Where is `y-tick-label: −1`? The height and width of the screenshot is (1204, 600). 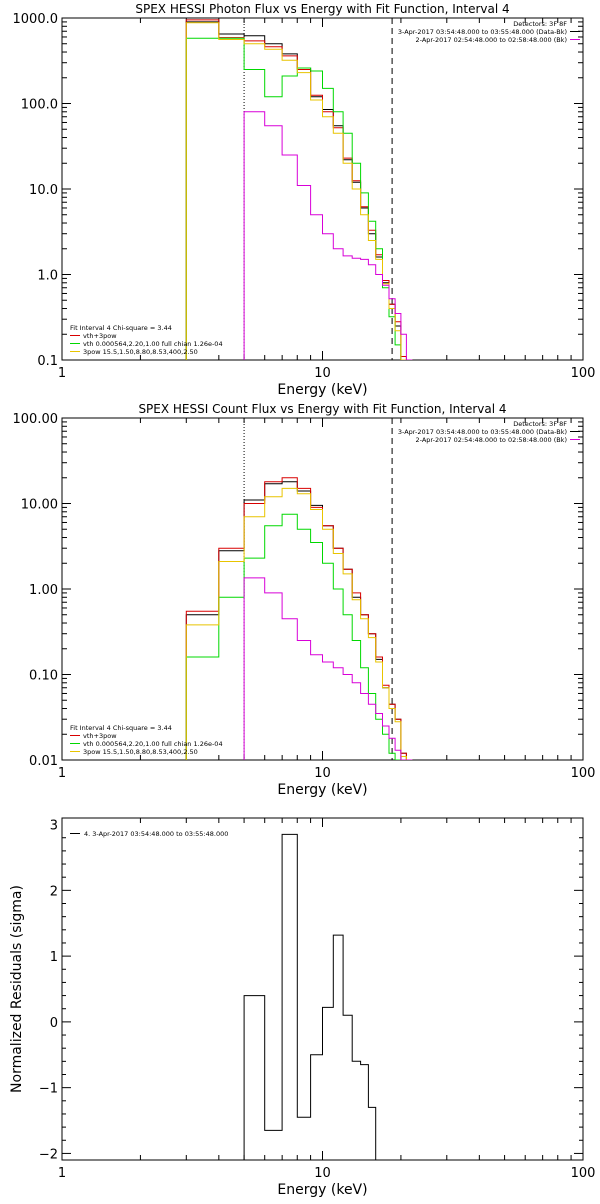
y-tick-label: −1 is located at coordinates (48, 1089).